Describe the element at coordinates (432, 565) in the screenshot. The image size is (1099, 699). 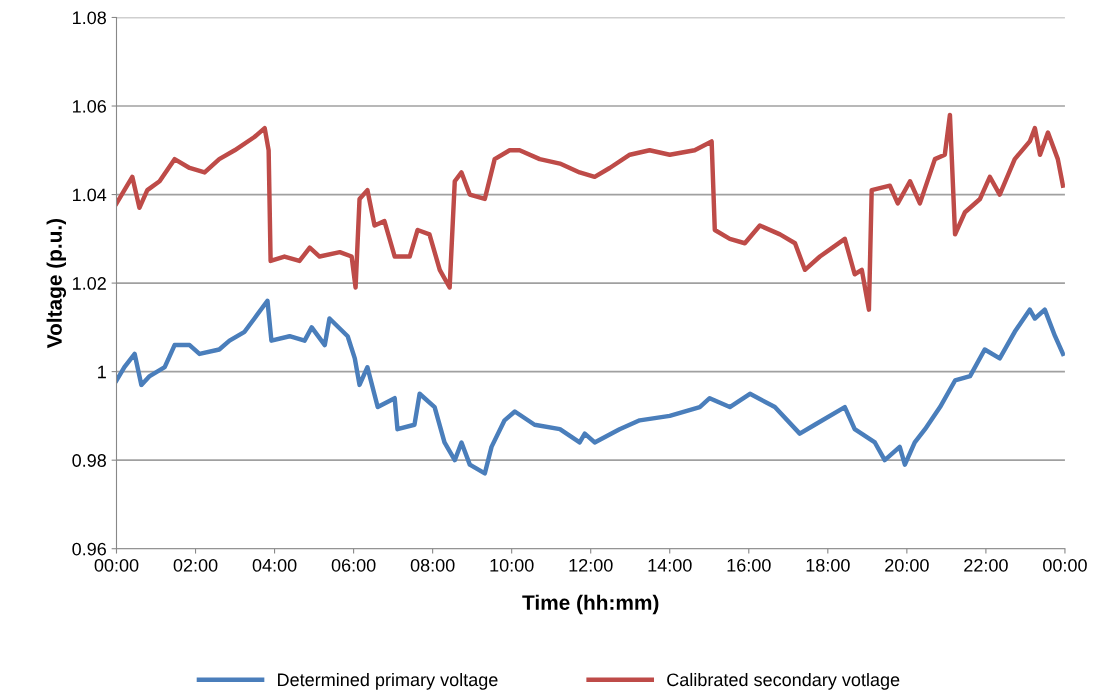
I see `x-tick-label: 08:00` at that location.